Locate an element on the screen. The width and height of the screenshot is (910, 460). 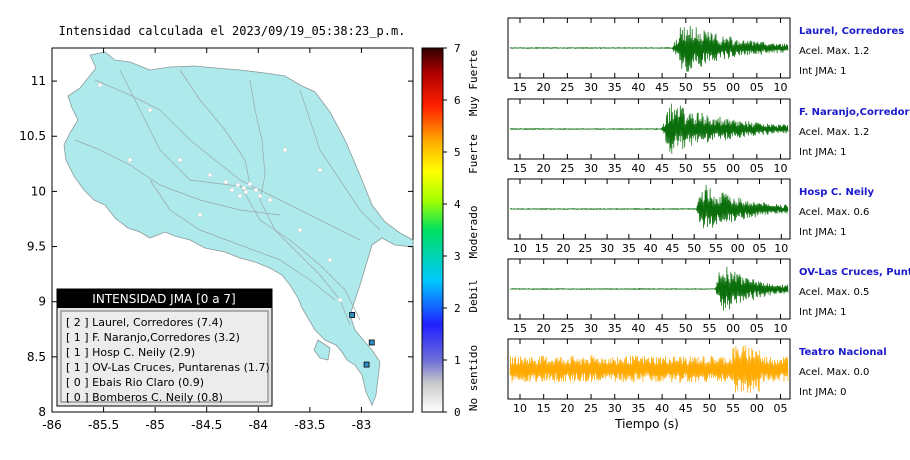
colorbar-tick-label: 3 is located at coordinates (457, 256).